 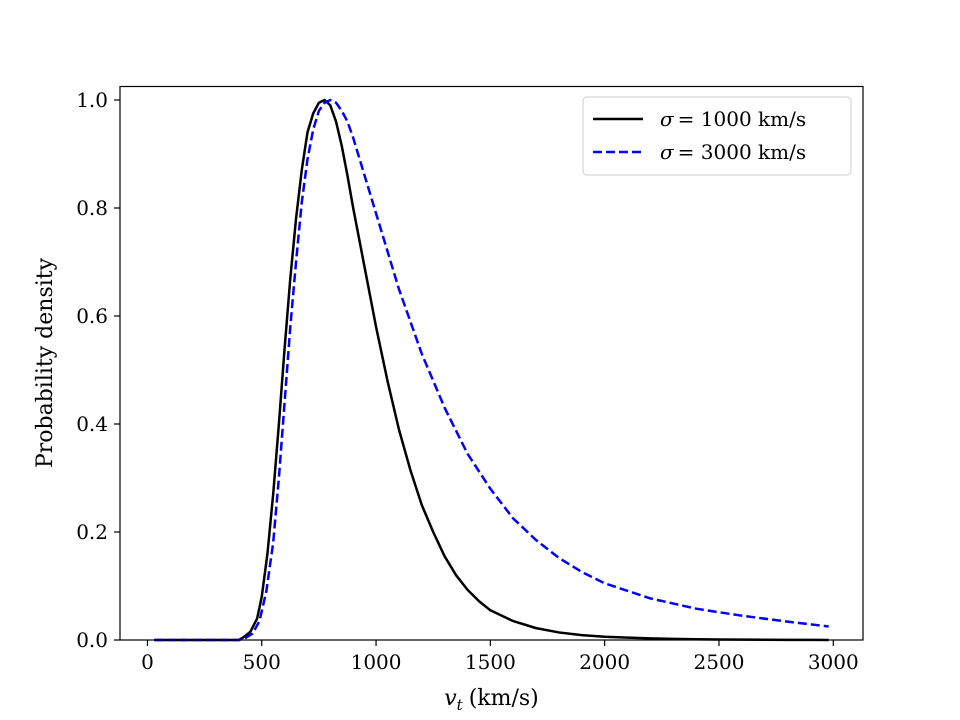 I want to click on x-axis-label: vt (km/s), so click(x=491, y=700).